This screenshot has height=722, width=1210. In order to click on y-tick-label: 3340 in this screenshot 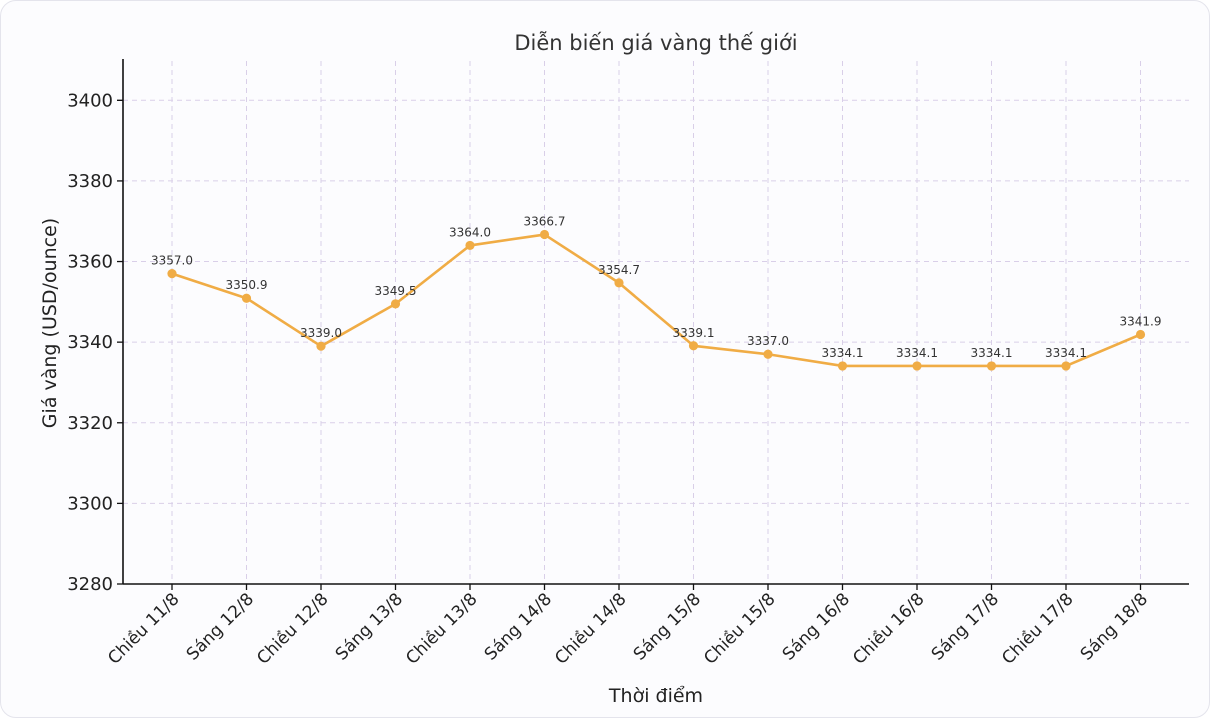, I will do `click(90, 342)`.